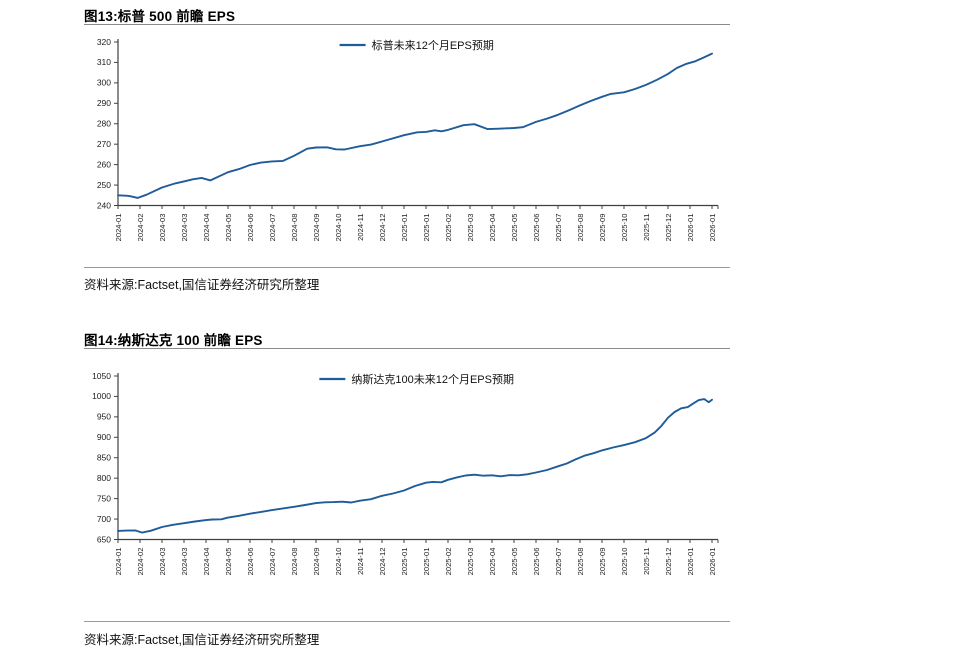  What do you see at coordinates (407, 267) in the screenshot?
I see `figure-13-source-divider` at bounding box center [407, 267].